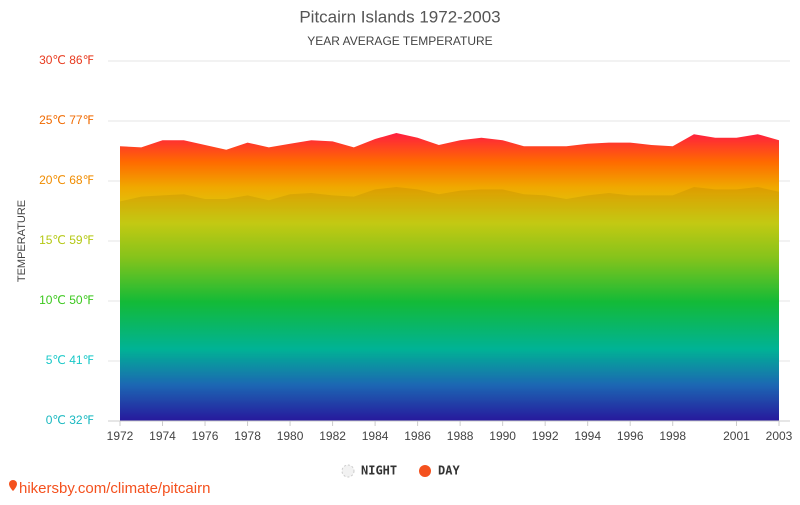  I want to click on chart-title: Pitcairn Islands 1972-2003, so click(399, 16).